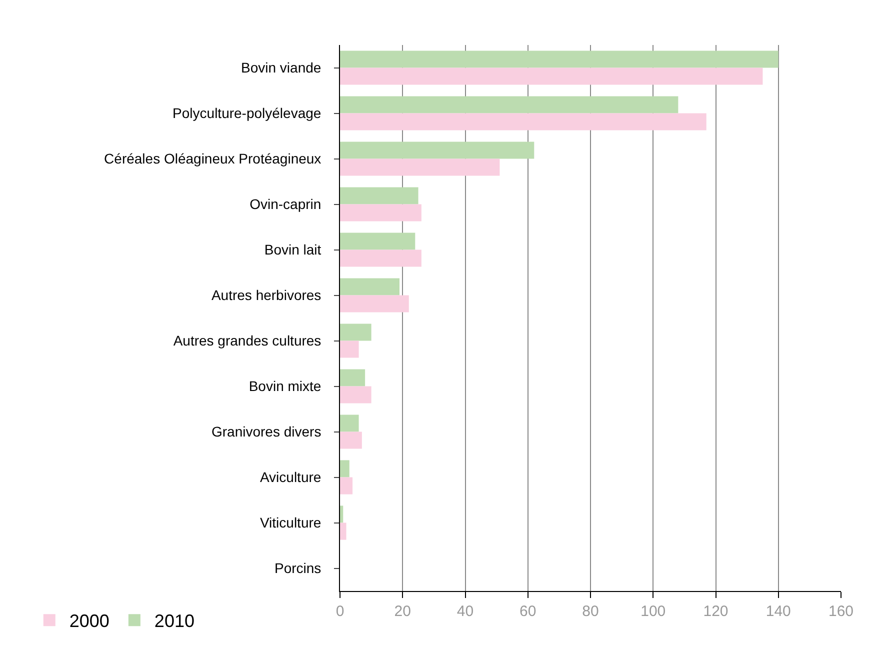 Image resolution: width=896 pixels, height=651 pixels. What do you see at coordinates (465, 611) in the screenshot?
I see `x-tick-label: 40` at bounding box center [465, 611].